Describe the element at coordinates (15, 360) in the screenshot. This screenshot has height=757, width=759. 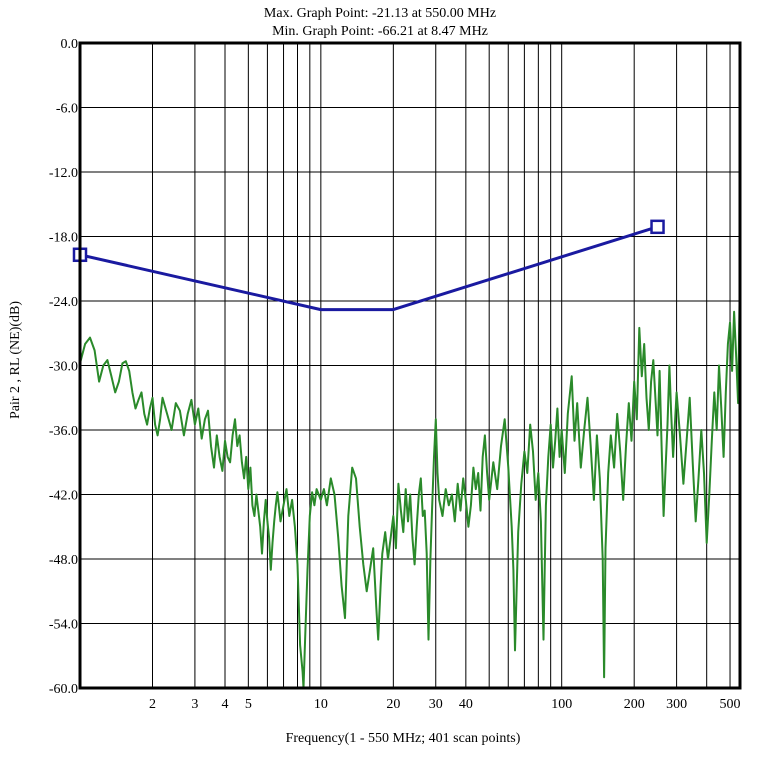
I see `y-axis-label: Pair 2 , RL (NE)(dB)` at that location.